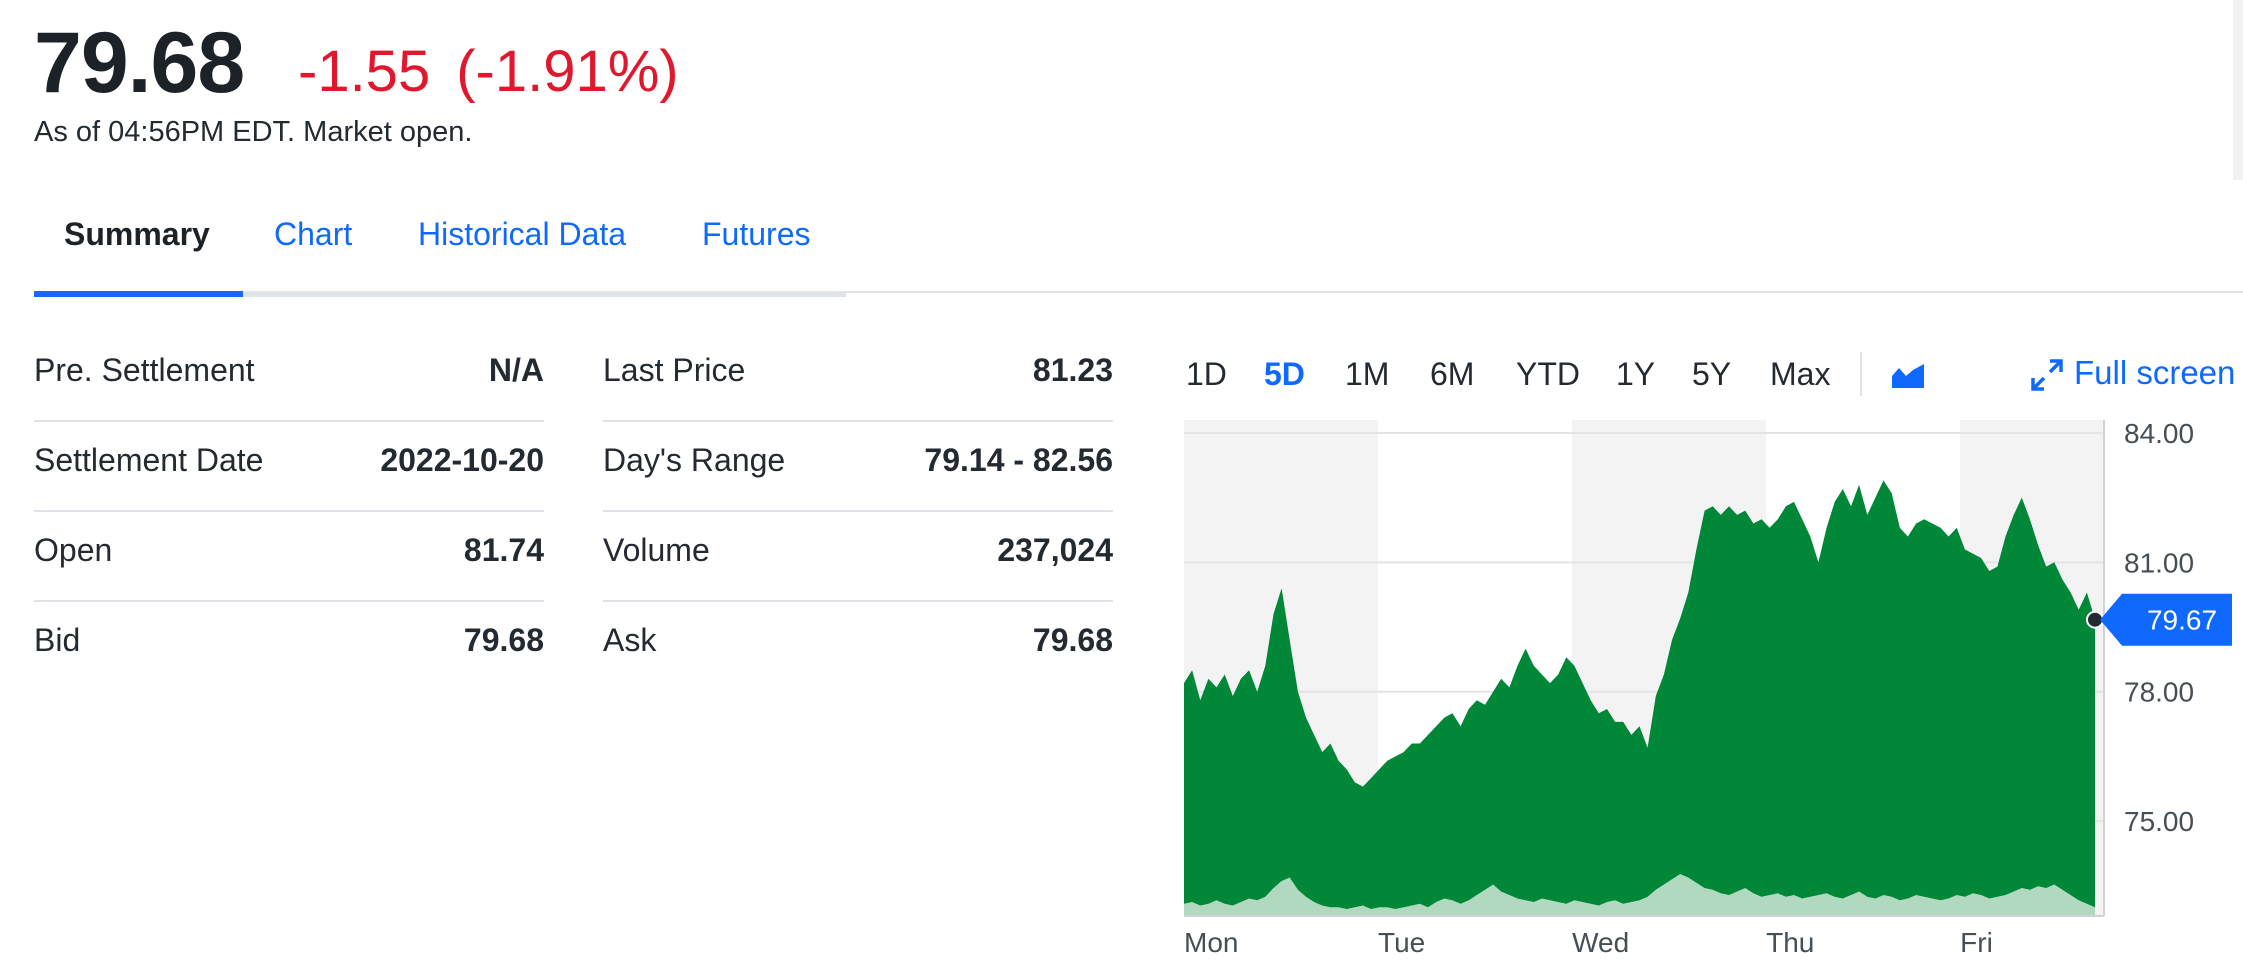 This screenshot has width=2243, height=973. What do you see at coordinates (1055, 550) in the screenshot?
I see `stat-value: 237,024` at bounding box center [1055, 550].